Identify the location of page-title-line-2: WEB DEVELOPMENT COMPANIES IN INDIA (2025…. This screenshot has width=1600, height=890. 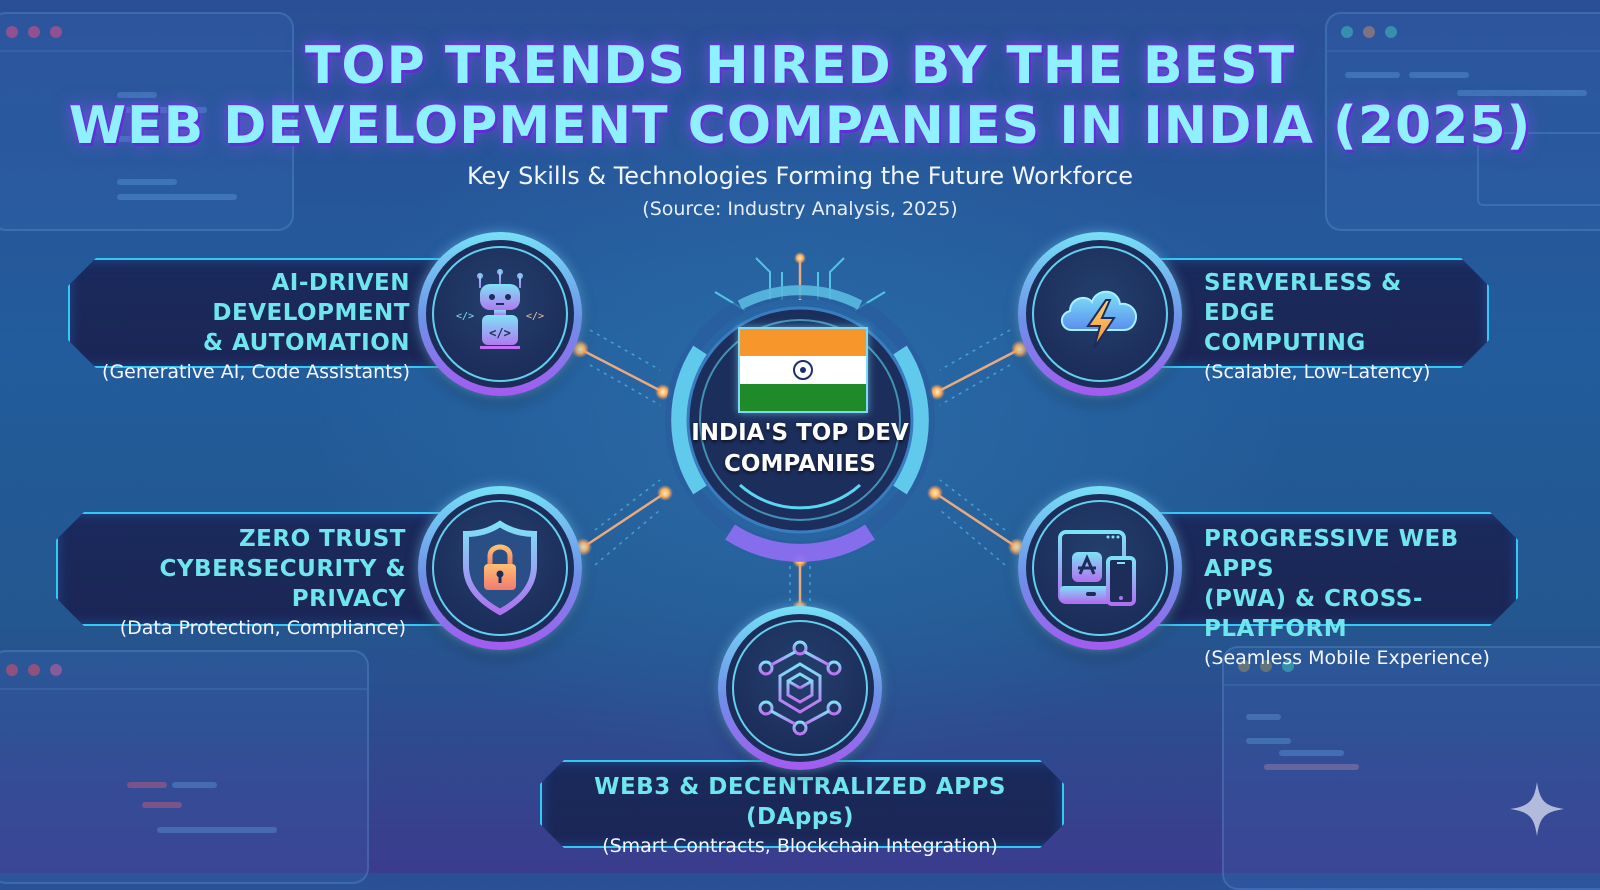
(800, 126).